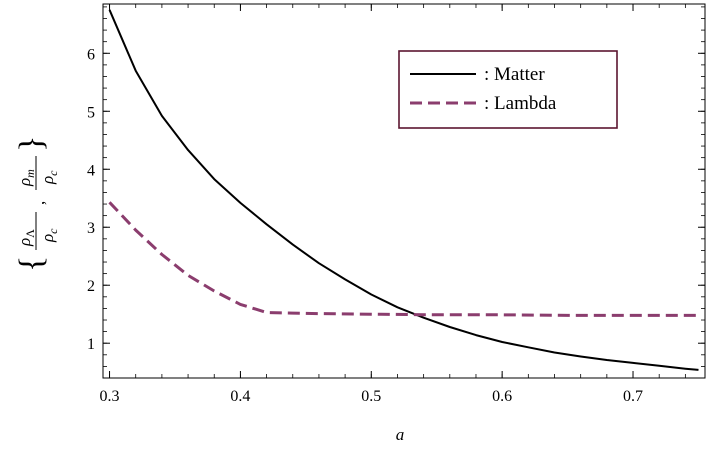 This screenshot has width=709, height=450. What do you see at coordinates (91, 170) in the screenshot?
I see `y-tick-label: 4` at bounding box center [91, 170].